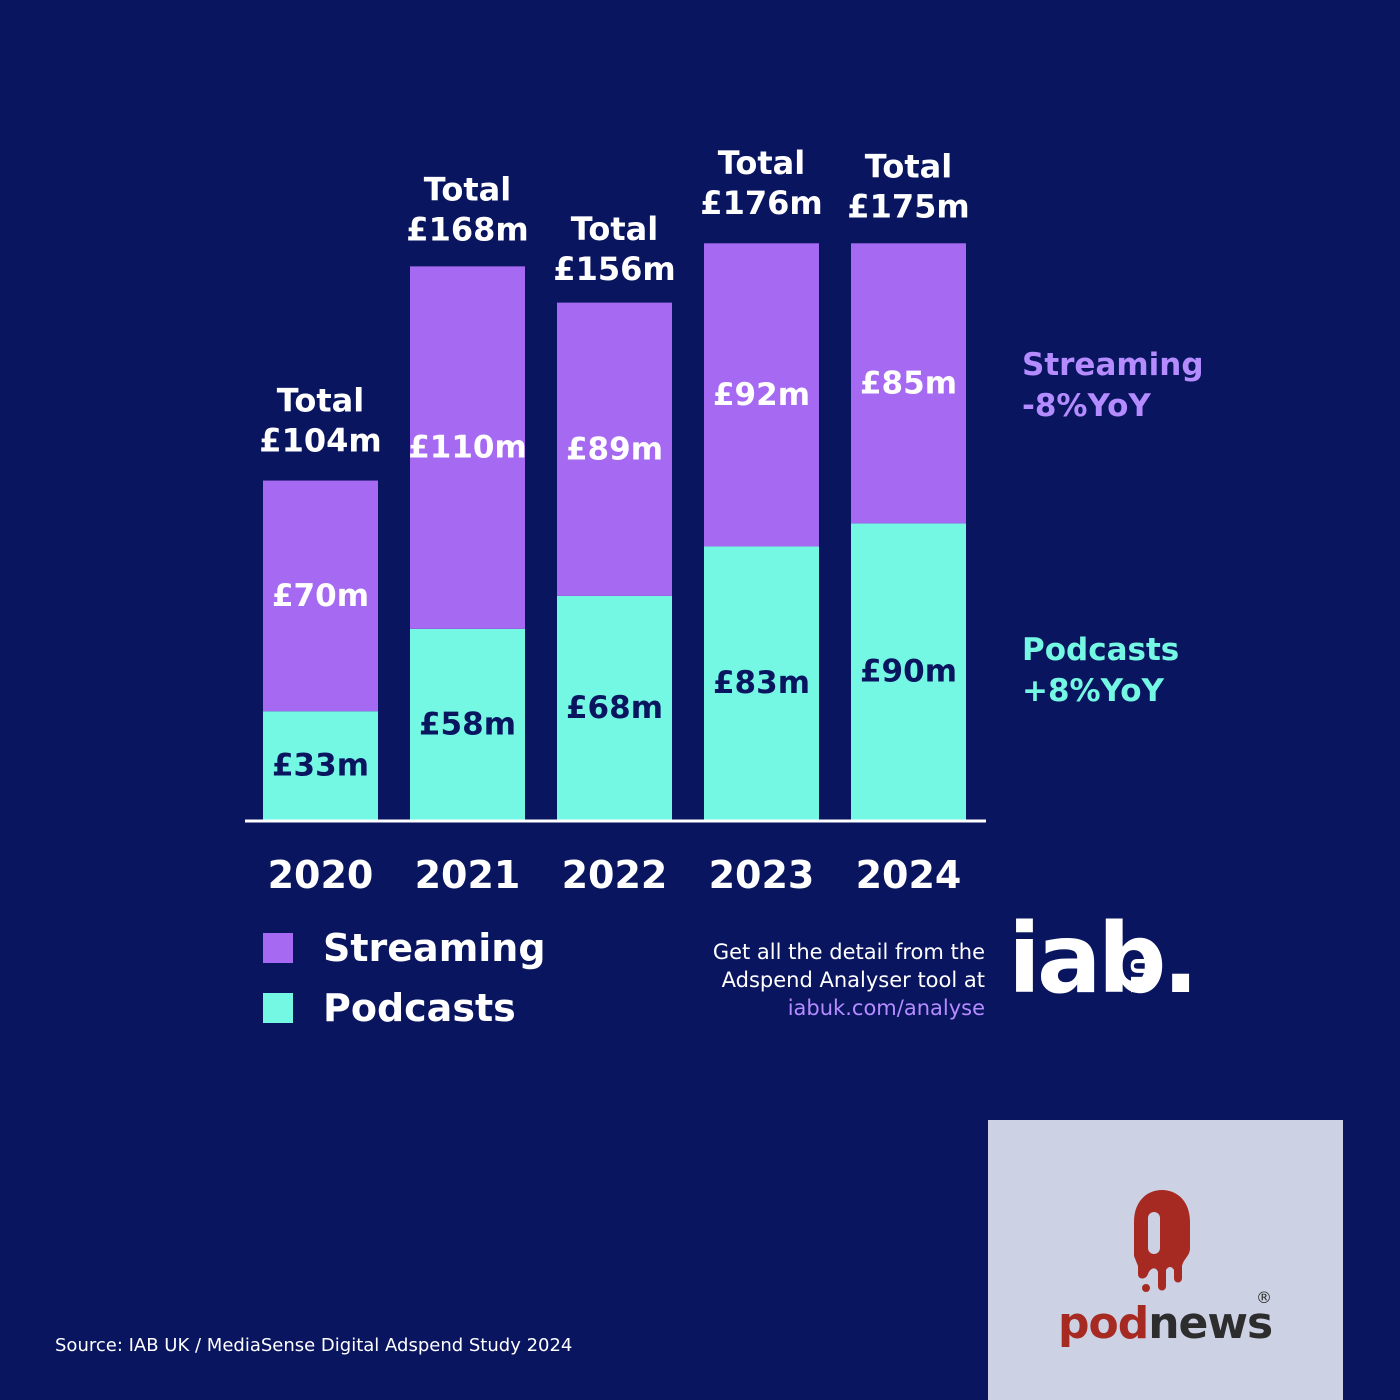 The image size is (1400, 1400). Describe the element at coordinates (853, 980) in the screenshot. I see `promo-line-2: Adspend Analyser tool at` at that location.